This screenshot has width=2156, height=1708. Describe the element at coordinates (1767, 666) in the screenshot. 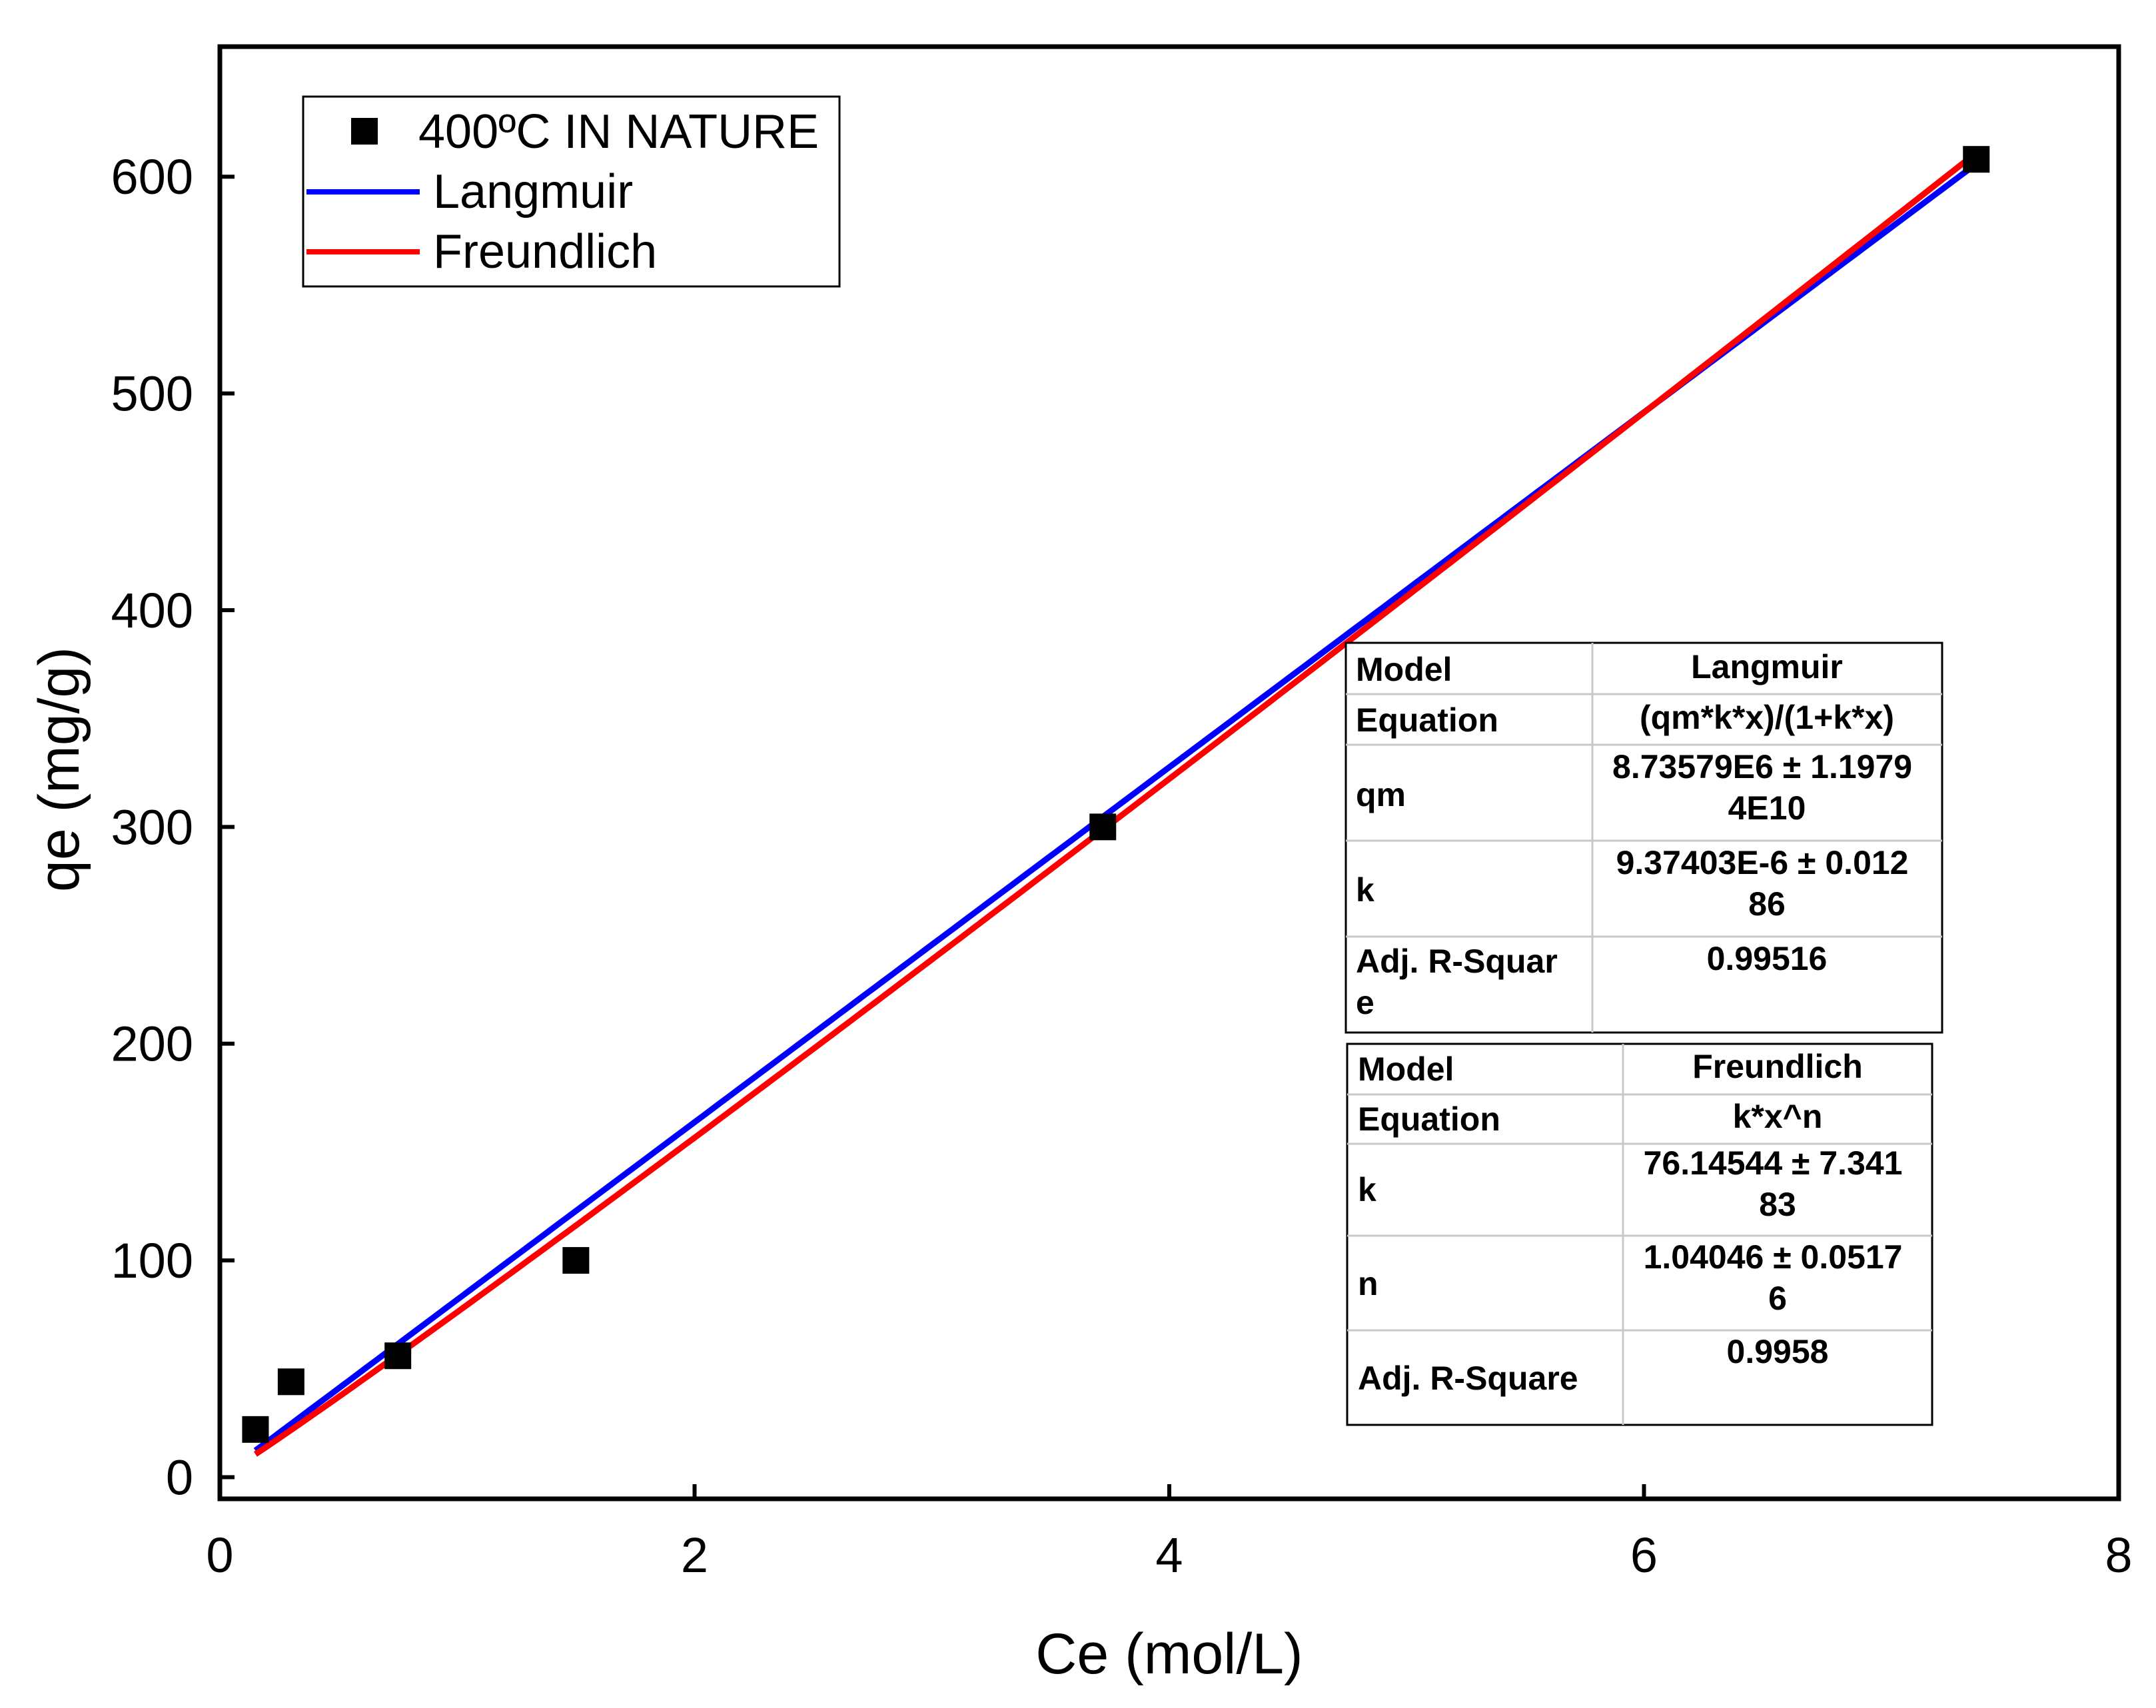

I see `langmuir-table-value-model: Langmuir` at that location.